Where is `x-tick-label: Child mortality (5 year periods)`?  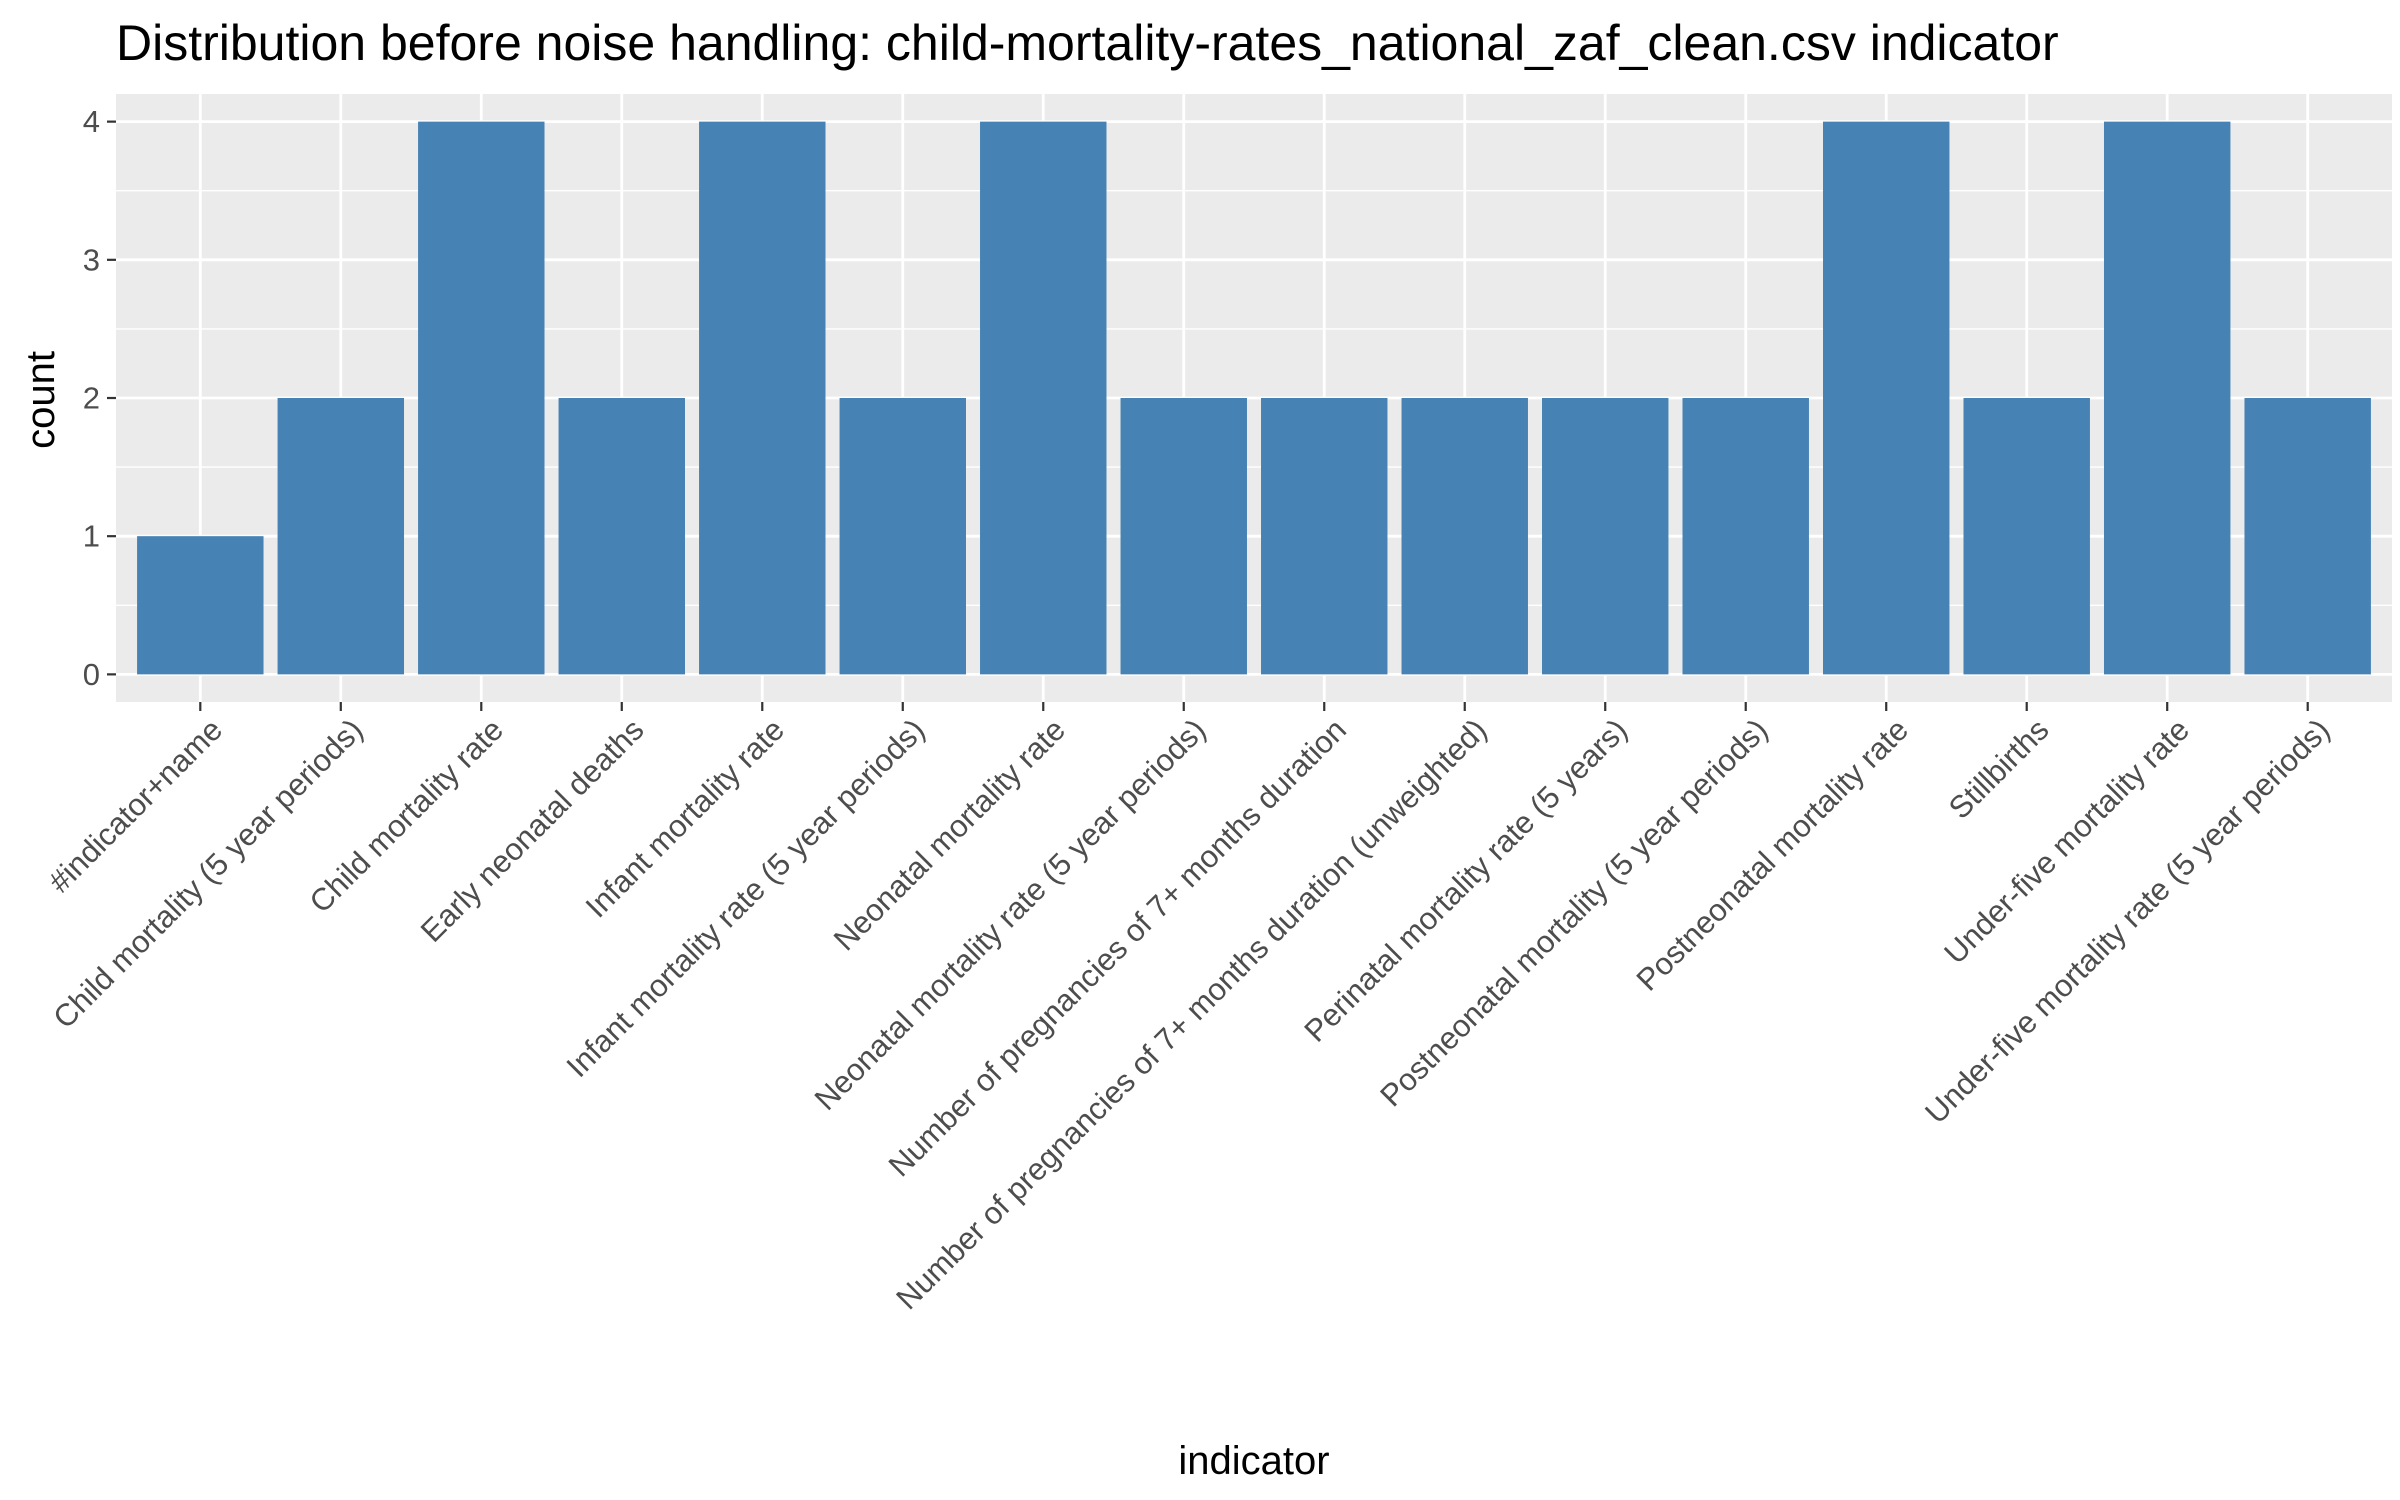 x-tick-label: Child mortality (5 year periods) is located at coordinates (207, 873).